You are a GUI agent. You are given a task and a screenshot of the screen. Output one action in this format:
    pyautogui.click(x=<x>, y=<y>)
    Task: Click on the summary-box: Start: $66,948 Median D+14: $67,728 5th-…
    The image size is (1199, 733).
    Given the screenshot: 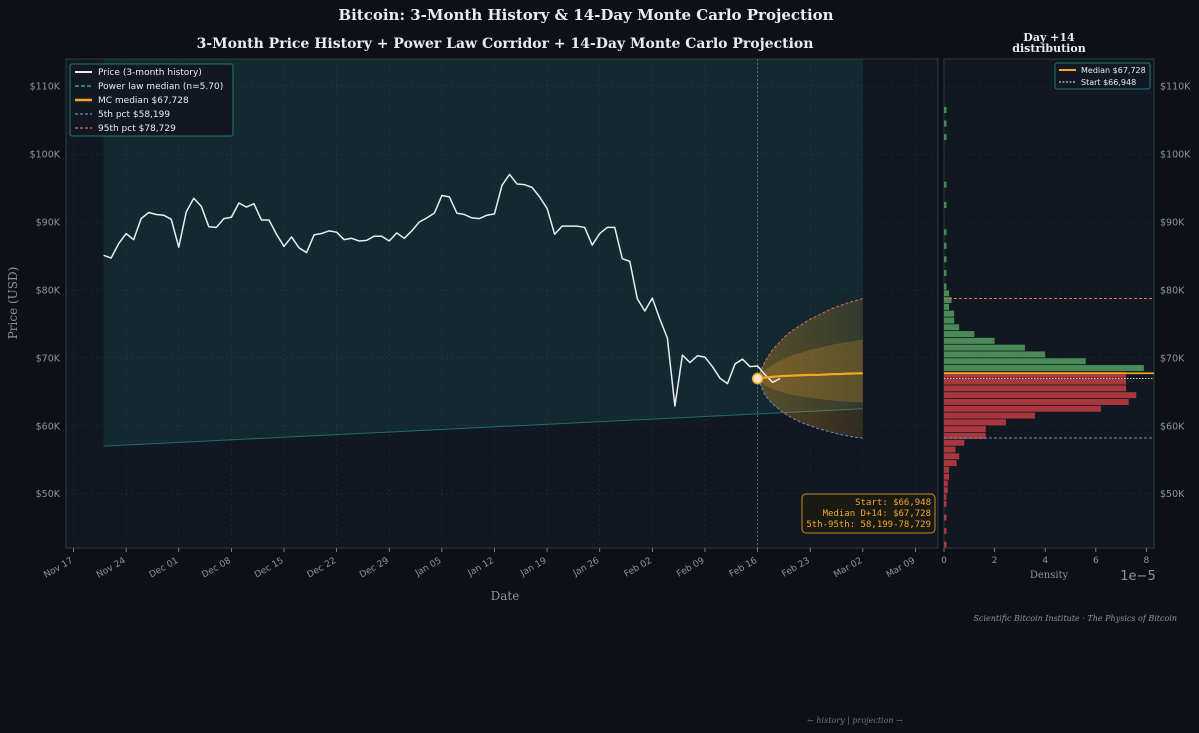 What is the action you would take?
    pyautogui.click(x=868, y=513)
    